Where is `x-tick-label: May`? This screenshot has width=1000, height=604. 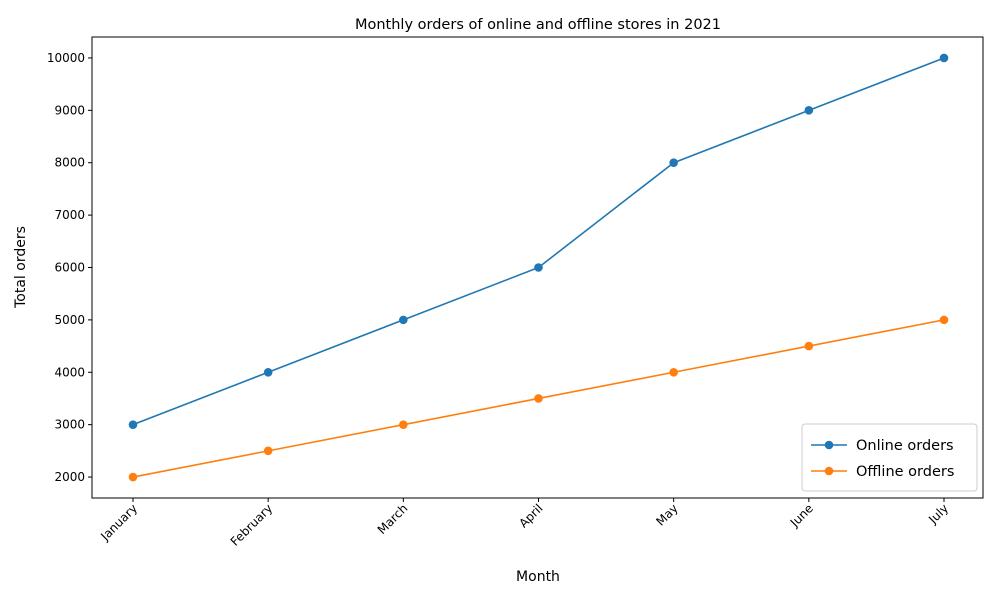
x-tick-label: May is located at coordinates (666, 514).